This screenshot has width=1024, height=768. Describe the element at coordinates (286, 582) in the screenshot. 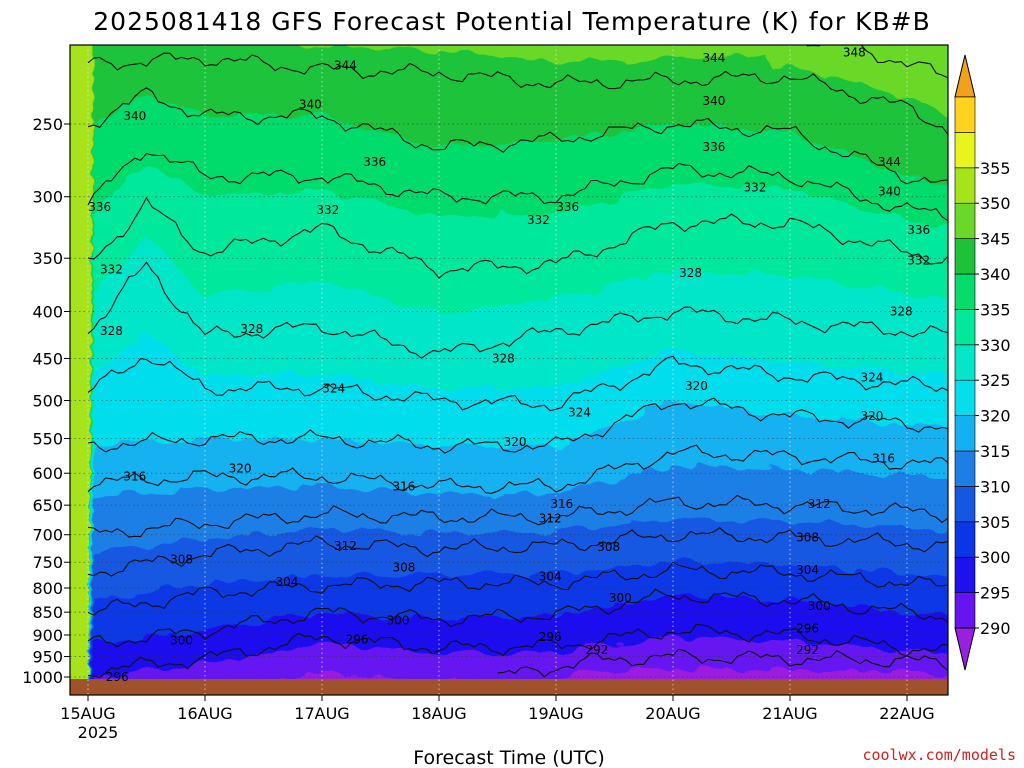

I see `contour-label-304-43: 304` at that location.